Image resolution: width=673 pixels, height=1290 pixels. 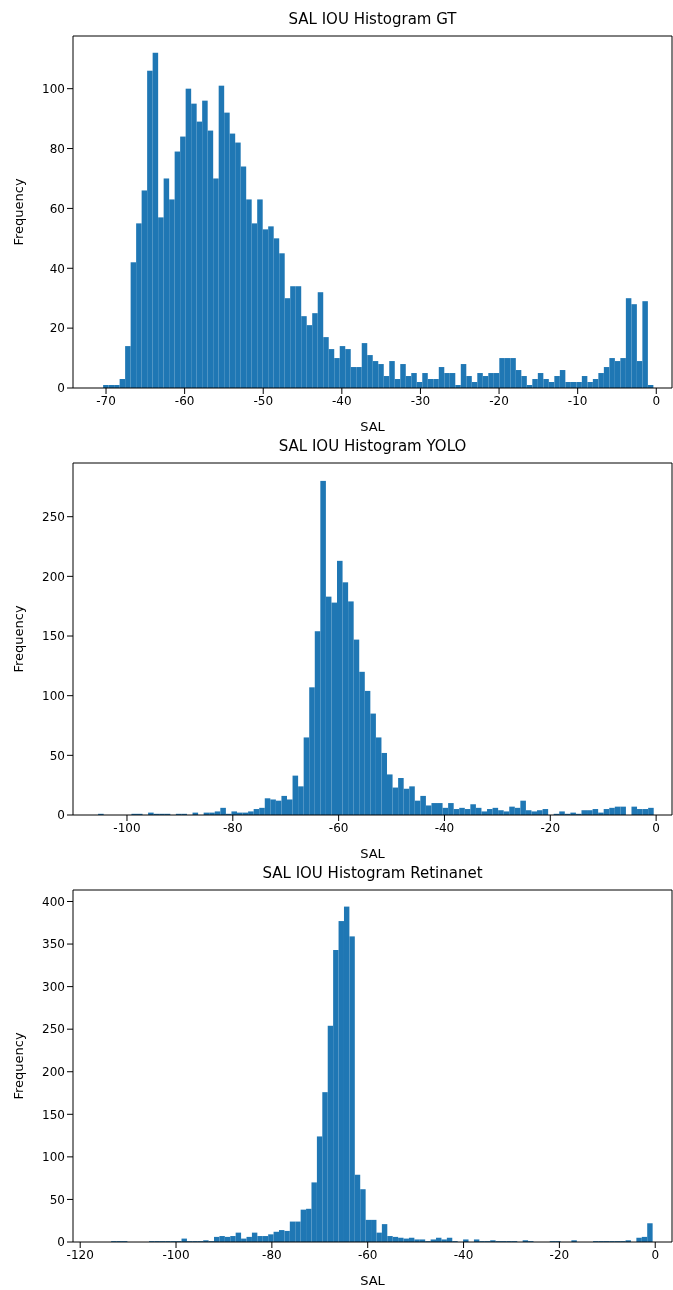 What do you see at coordinates (57, 268) in the screenshot?
I see `y-tick-label: 40` at bounding box center [57, 268].